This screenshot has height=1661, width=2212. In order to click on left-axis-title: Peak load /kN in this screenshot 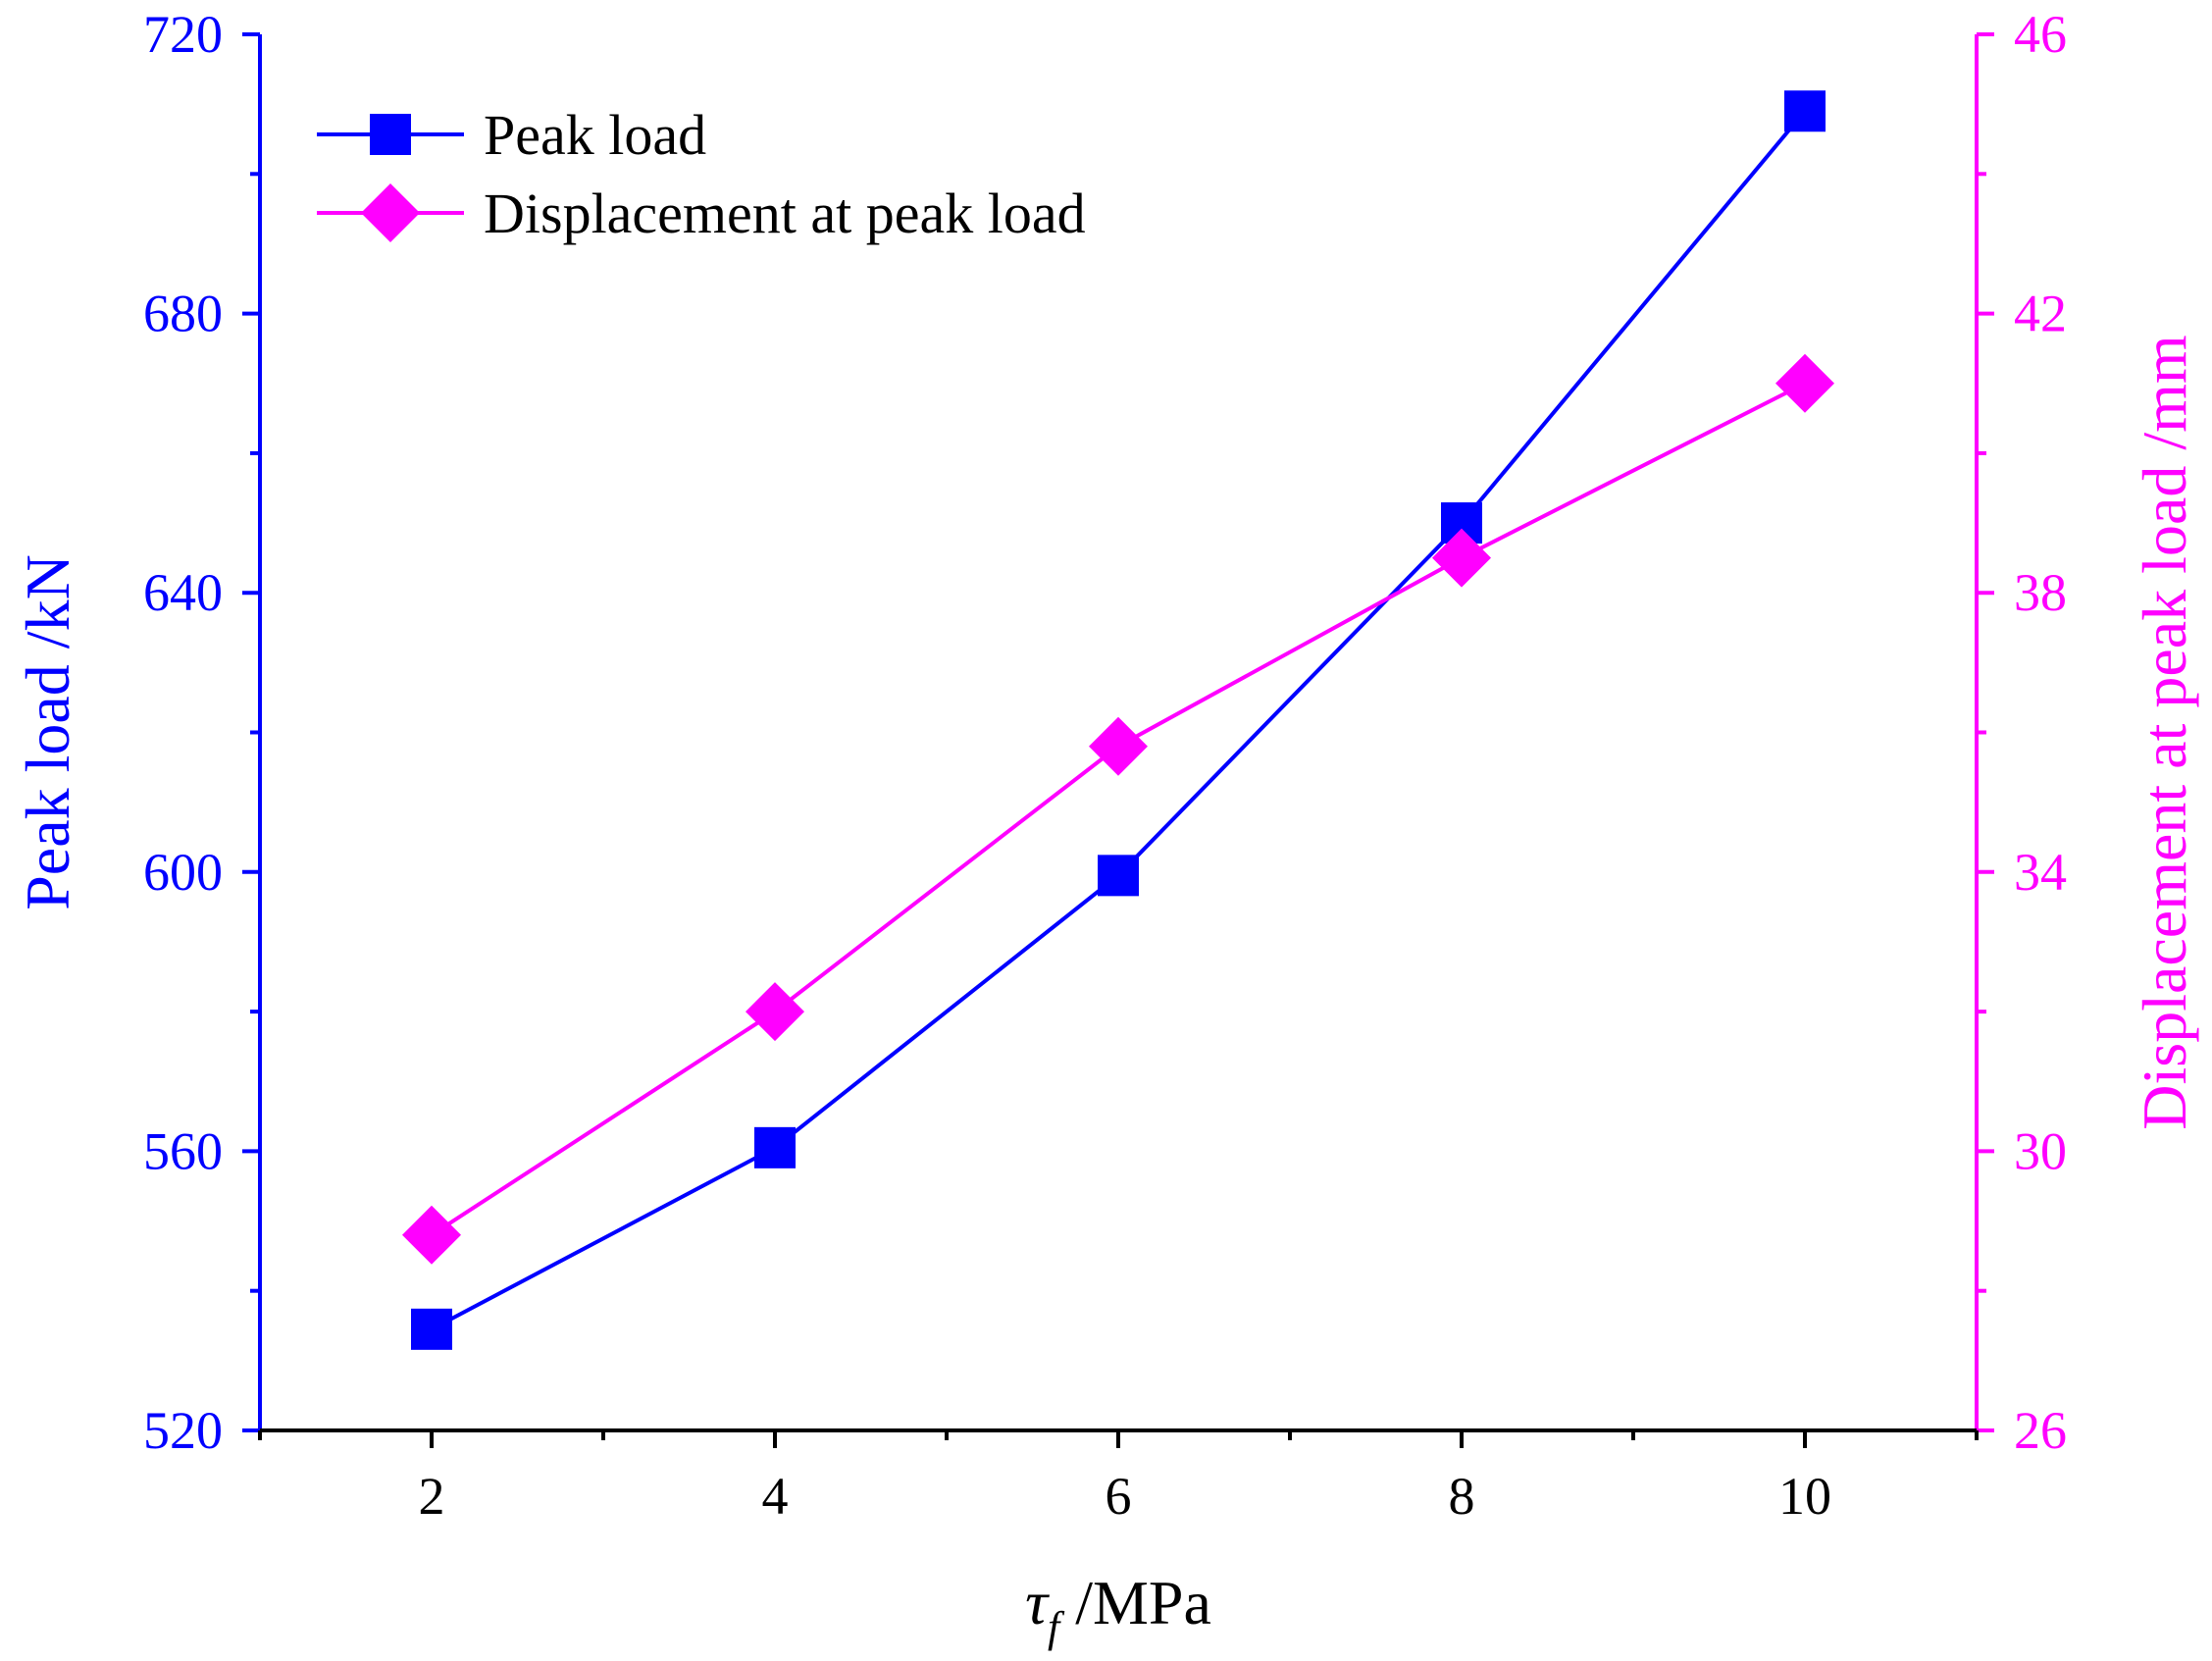, I will do `click(47, 732)`.